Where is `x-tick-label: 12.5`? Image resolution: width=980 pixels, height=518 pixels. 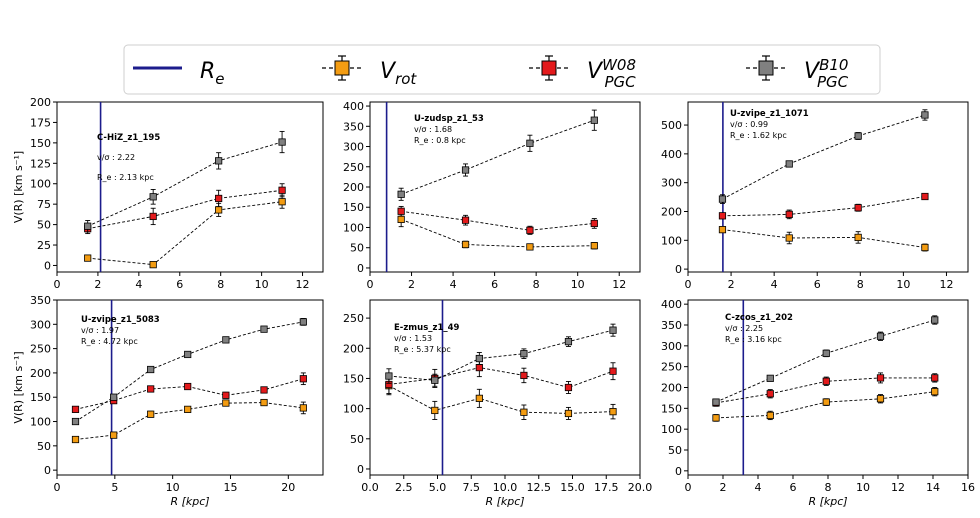 x-tick-label: 12.5 is located at coordinates (539, 487).